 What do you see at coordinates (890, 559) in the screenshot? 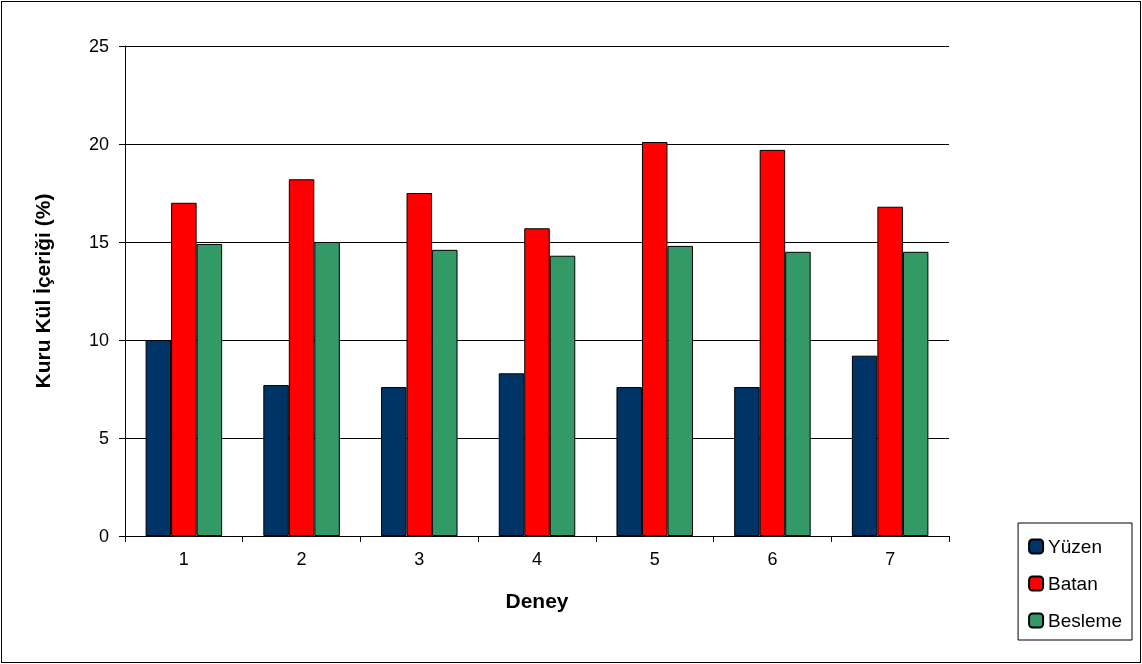
I see `x-tick-label: 7` at bounding box center [890, 559].